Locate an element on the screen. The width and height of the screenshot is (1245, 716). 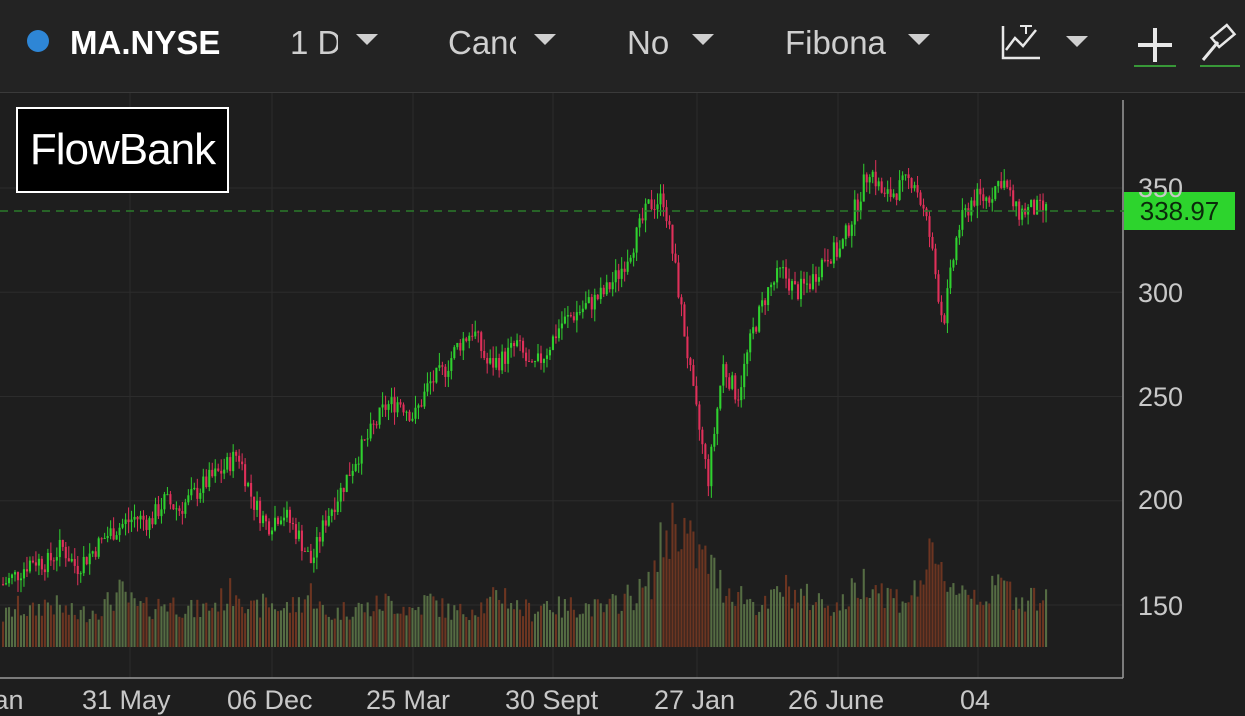
compare-chevron-down-icon is located at coordinates (703, 39).